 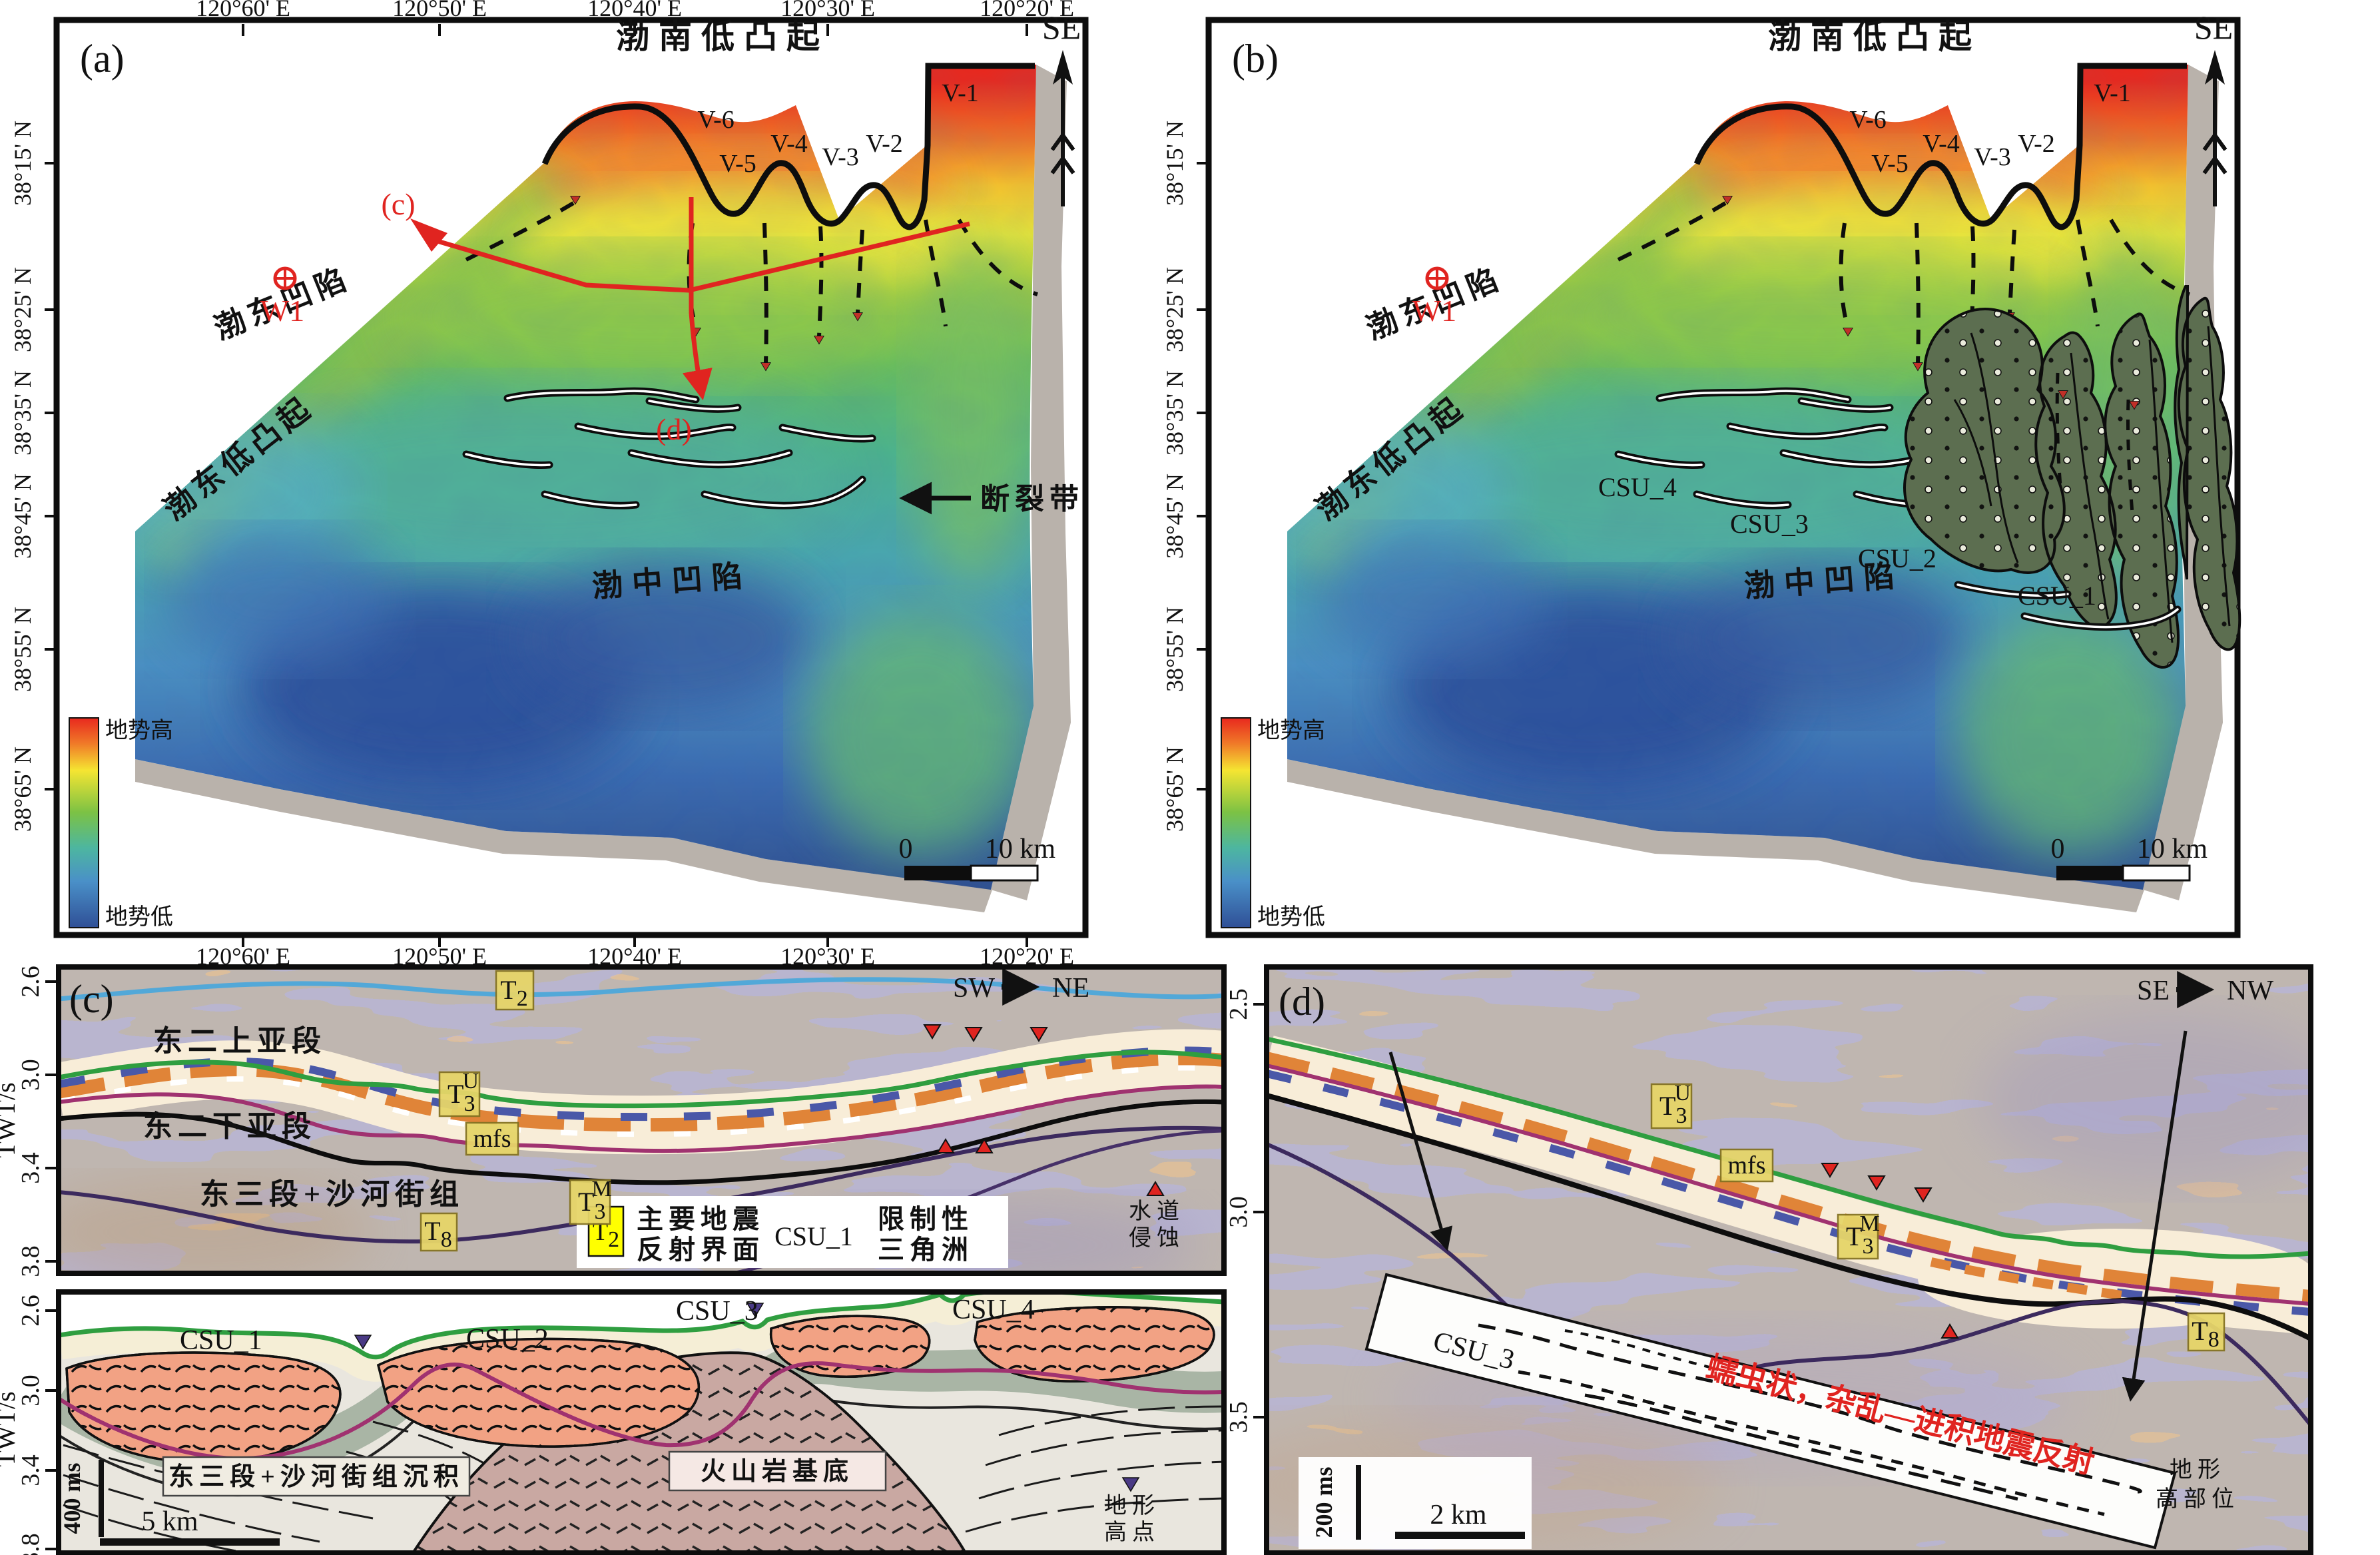 I want to click on legend-csu1: CSU_1, so click(x=813, y=1236).